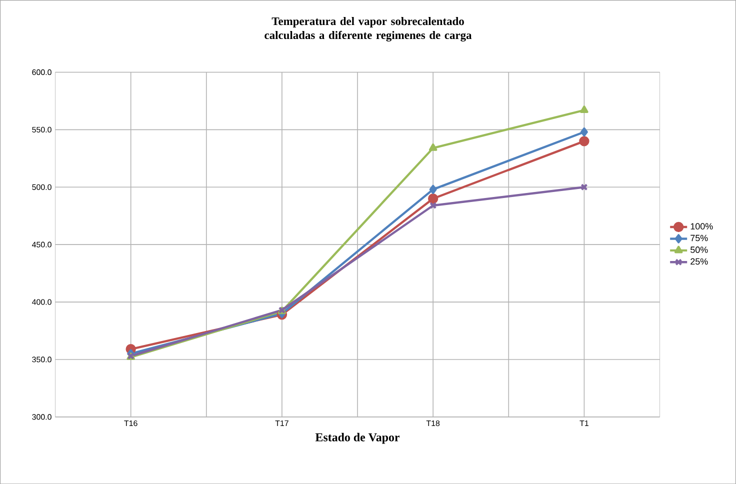 The image size is (736, 484). Describe the element at coordinates (701, 226) in the screenshot. I see `legend-label: 100%` at that location.